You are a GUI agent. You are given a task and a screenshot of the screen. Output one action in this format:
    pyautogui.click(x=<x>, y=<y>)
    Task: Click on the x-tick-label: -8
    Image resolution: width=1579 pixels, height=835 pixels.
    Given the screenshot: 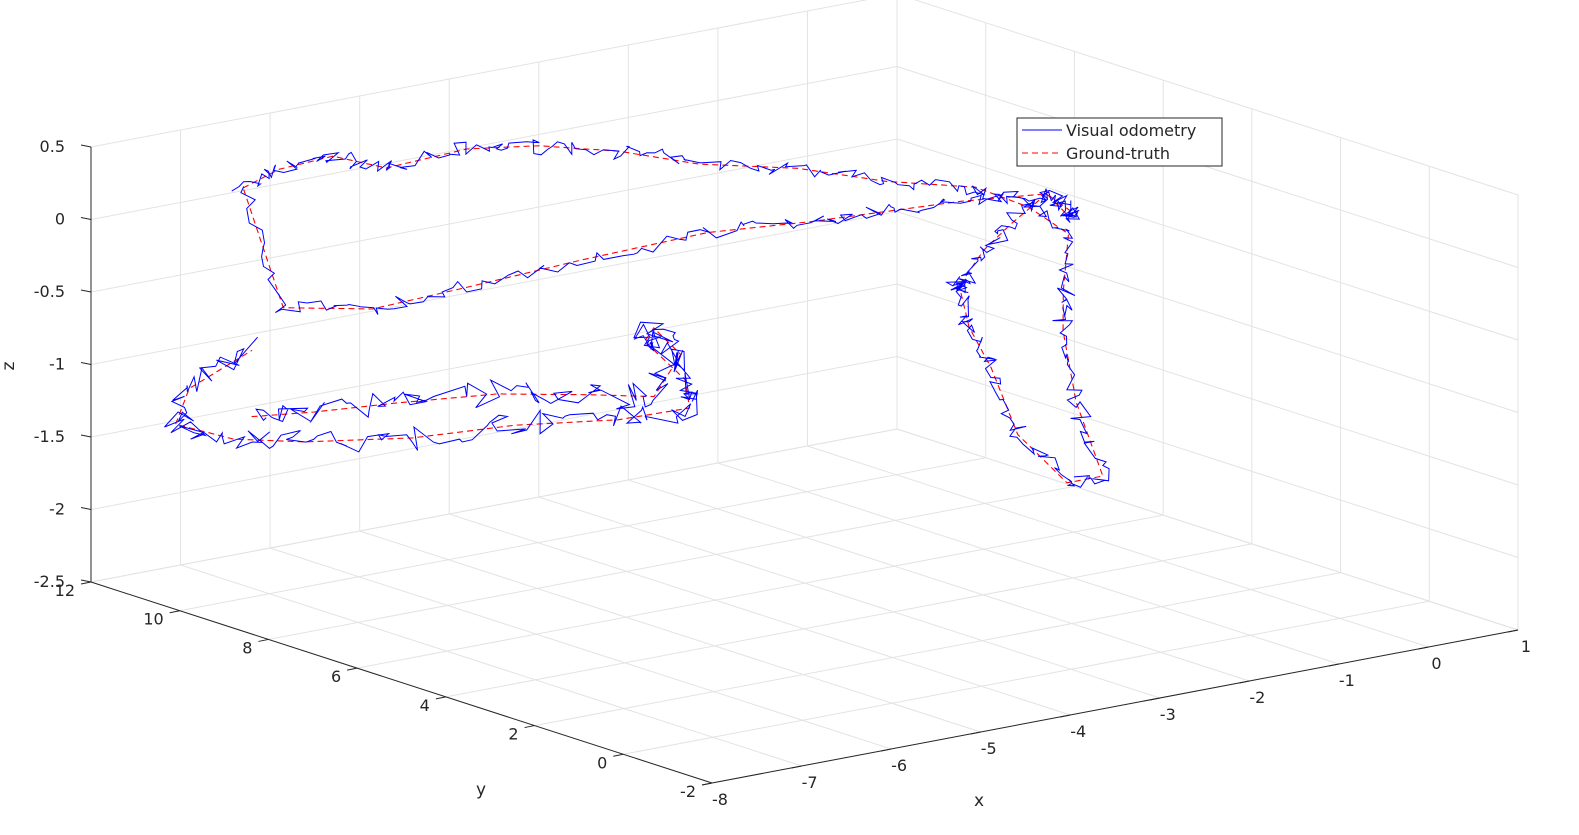 What is the action you would take?
    pyautogui.click(x=720, y=799)
    